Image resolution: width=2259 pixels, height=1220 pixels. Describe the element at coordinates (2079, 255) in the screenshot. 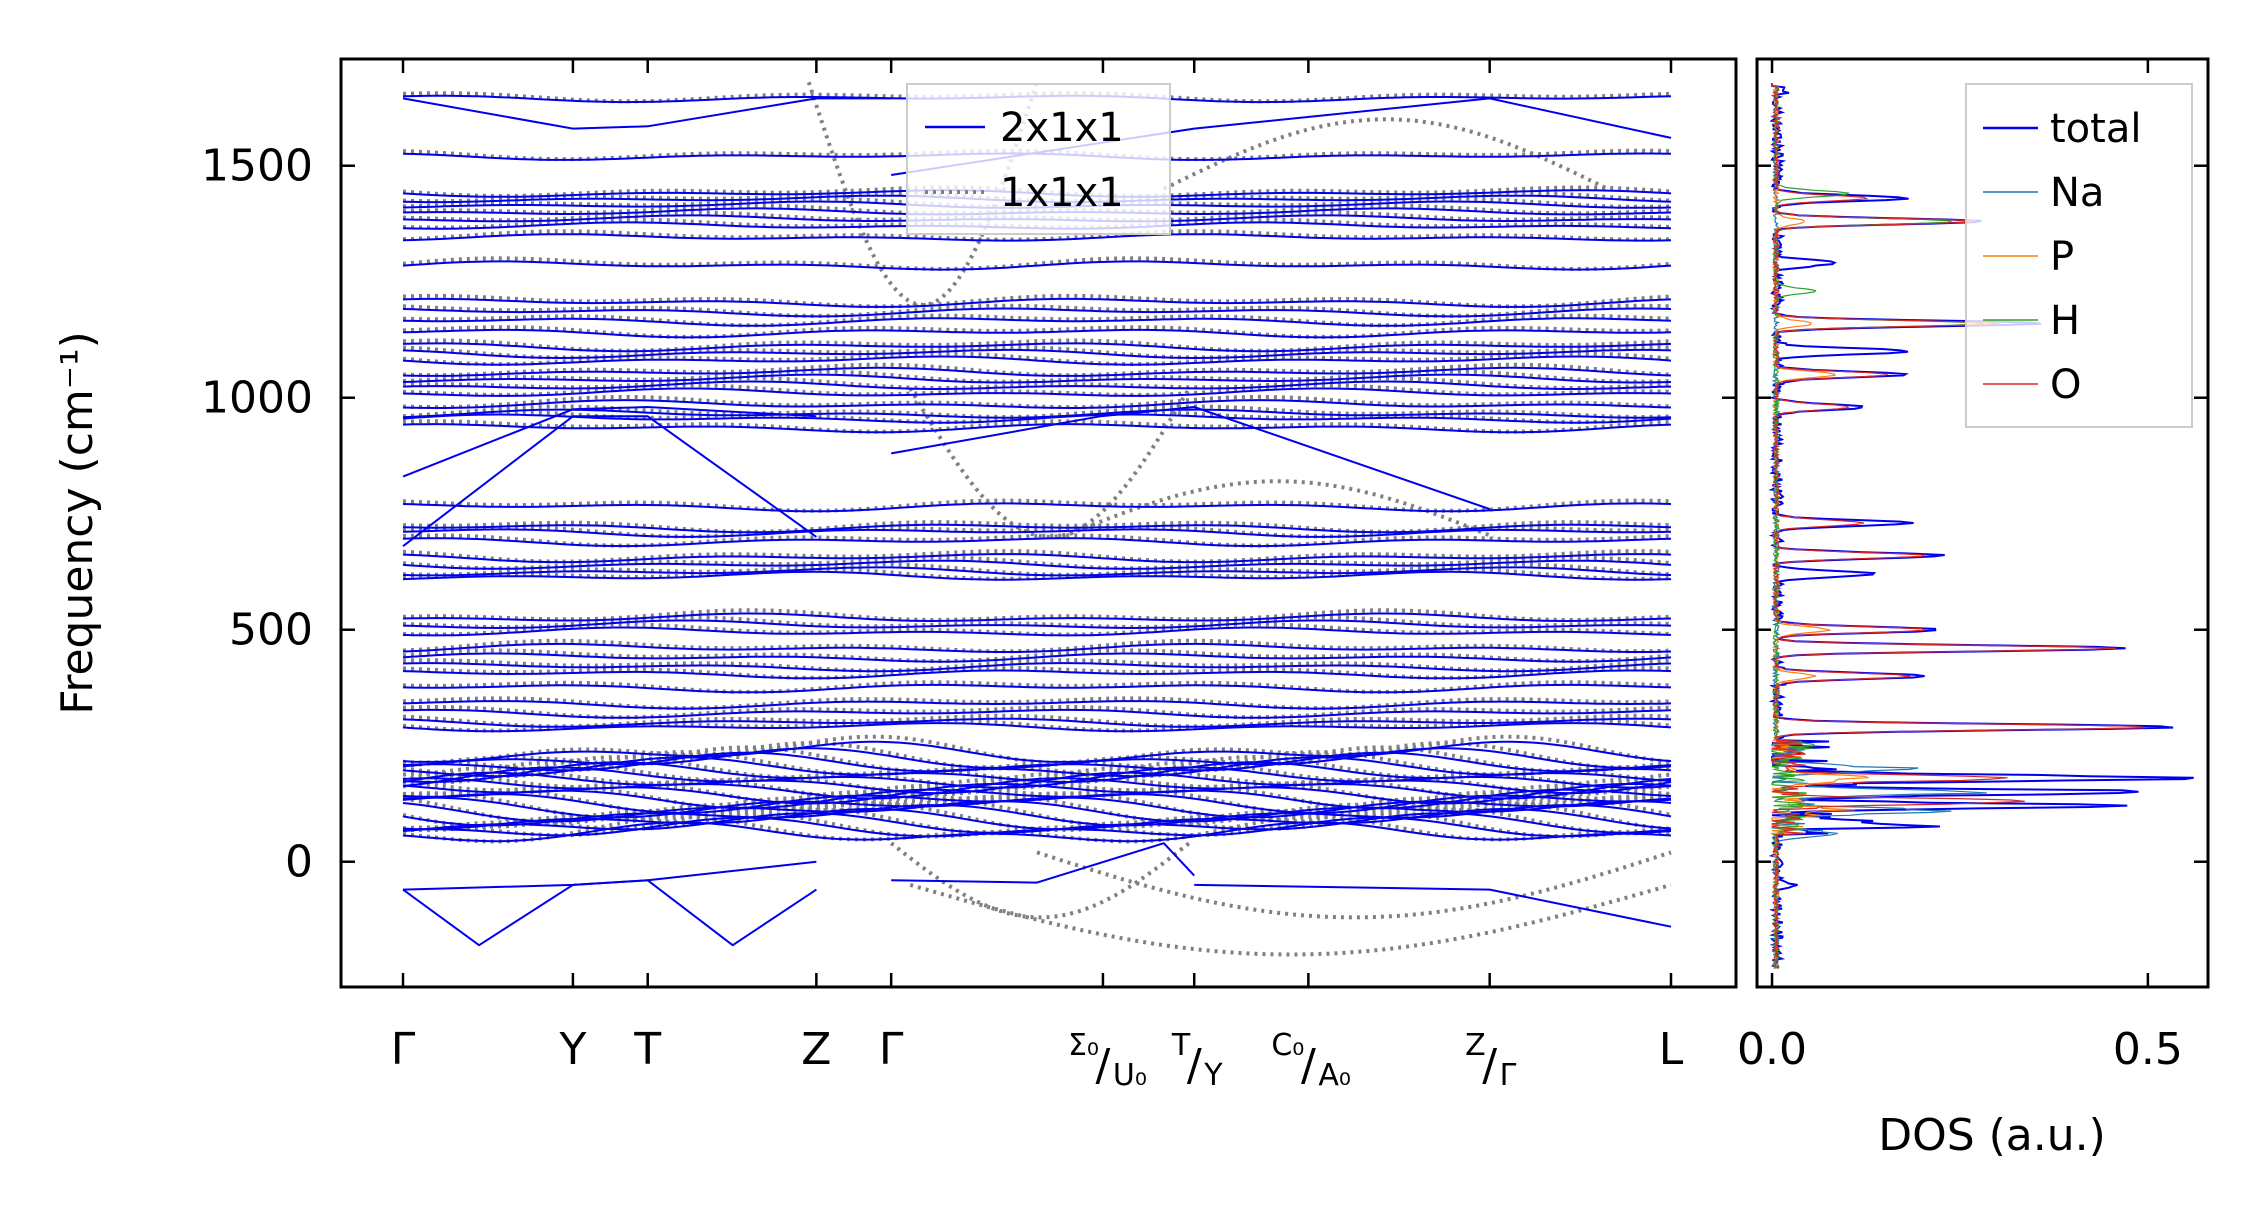

I see `dos-legend: total Na PHO` at that location.